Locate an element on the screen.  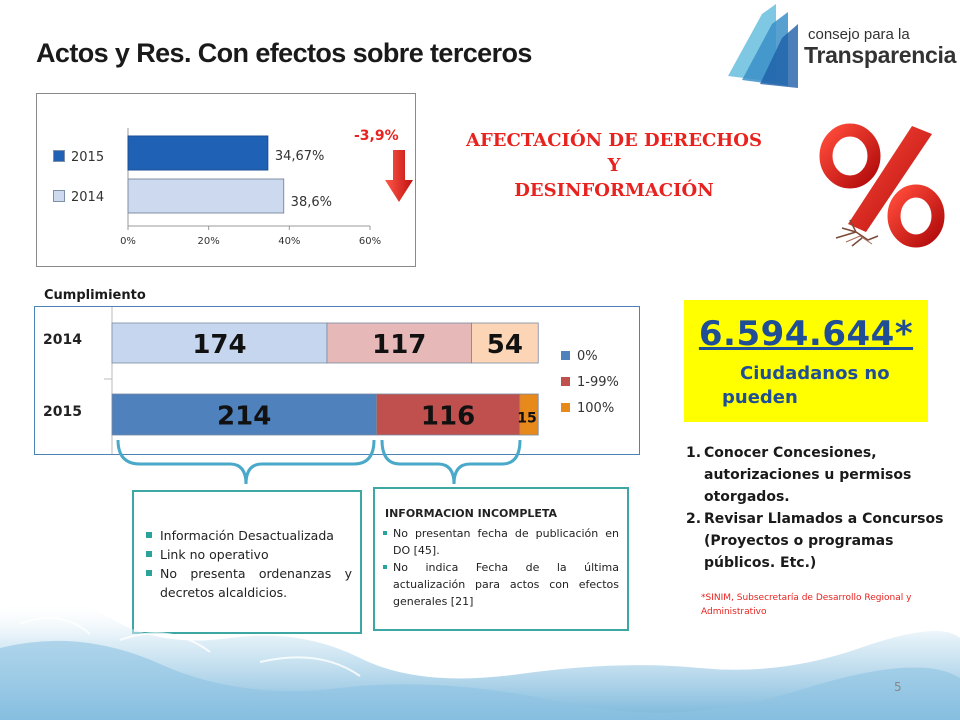
logo-text-main: Transparencia is located at coordinates (880, 55).